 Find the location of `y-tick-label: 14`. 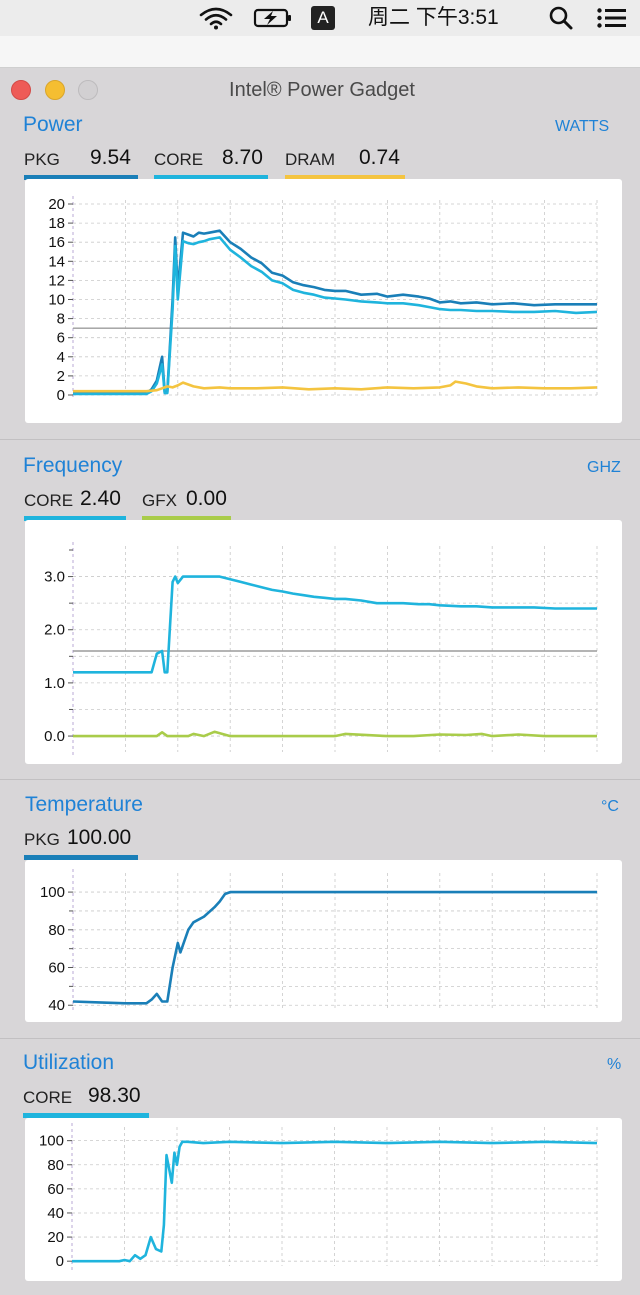

y-tick-label: 14 is located at coordinates (56, 261).